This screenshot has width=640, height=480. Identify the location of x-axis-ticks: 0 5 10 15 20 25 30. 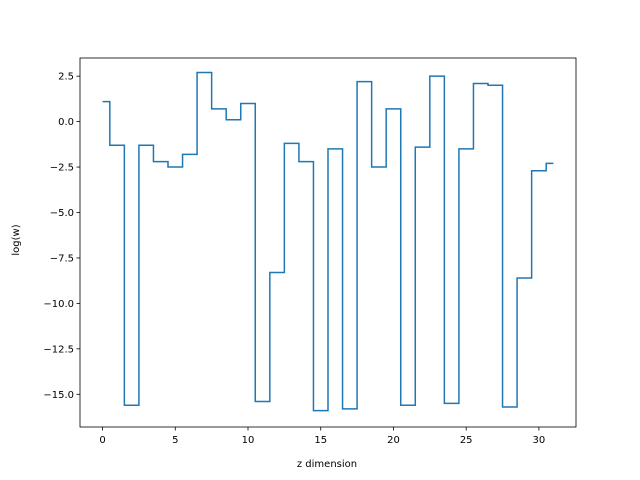
(322, 436).